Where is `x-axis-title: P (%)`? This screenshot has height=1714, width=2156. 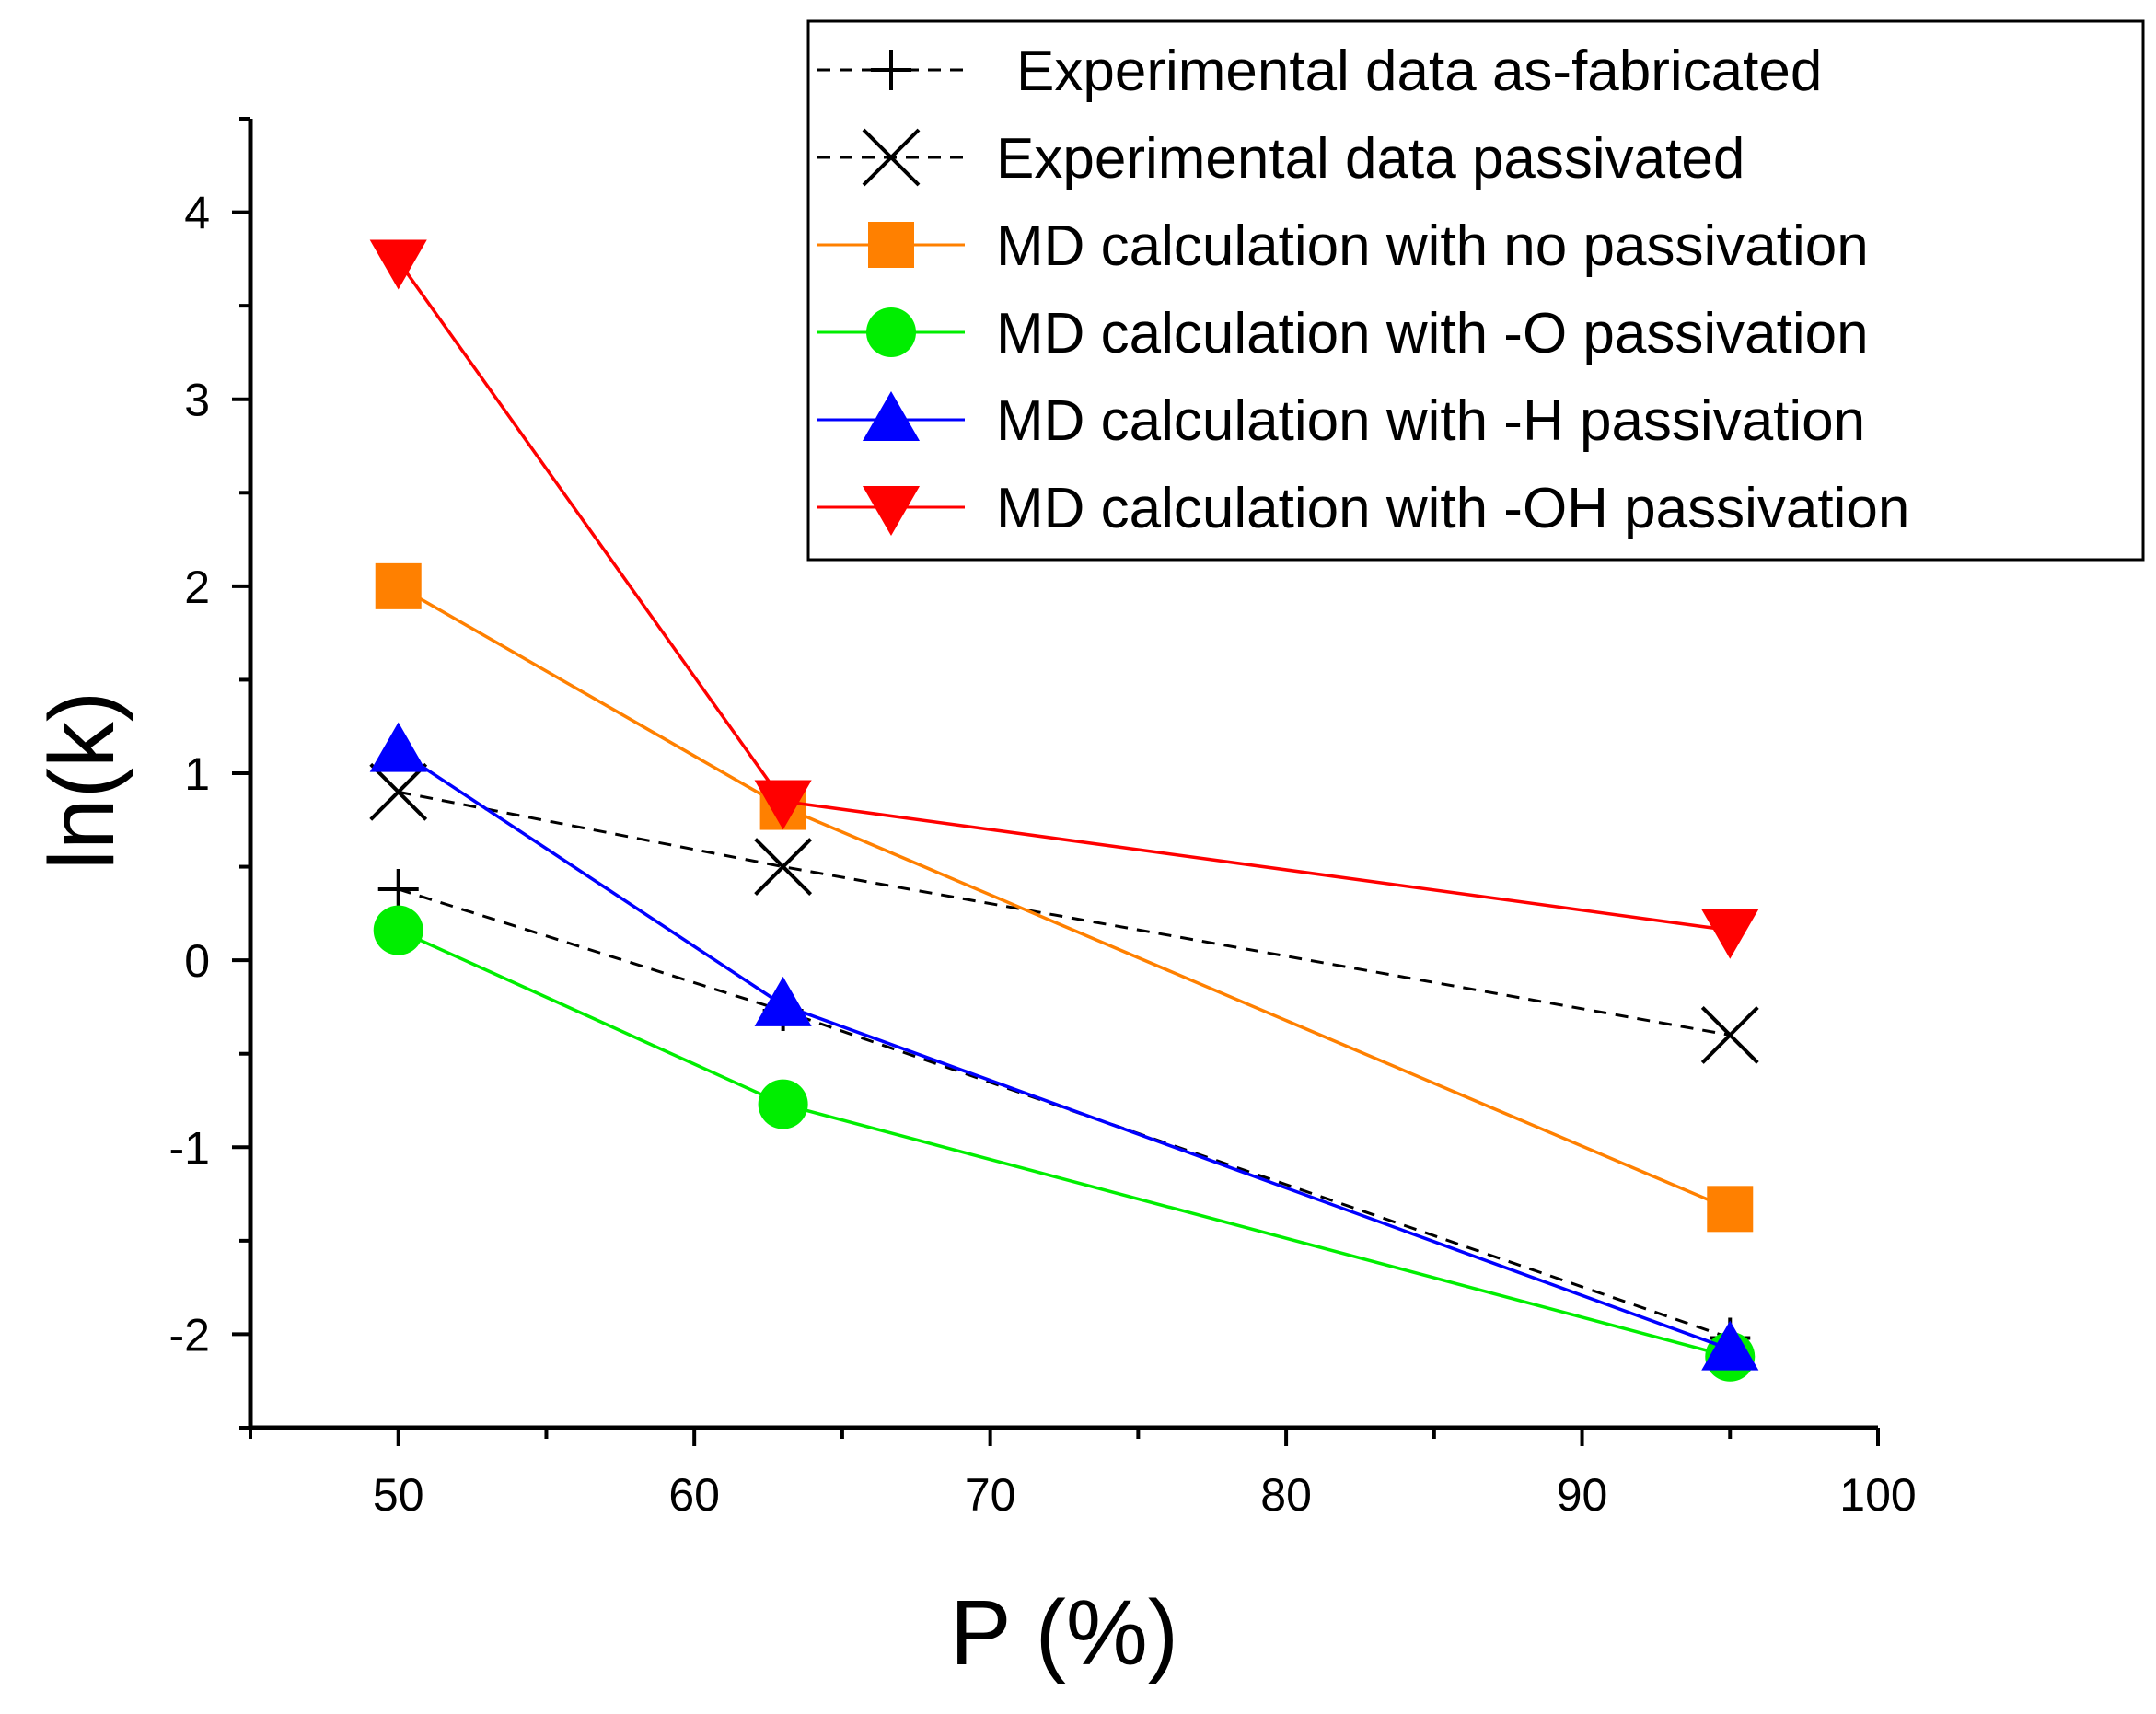
x-axis-title: P (%) is located at coordinates (1064, 1633).